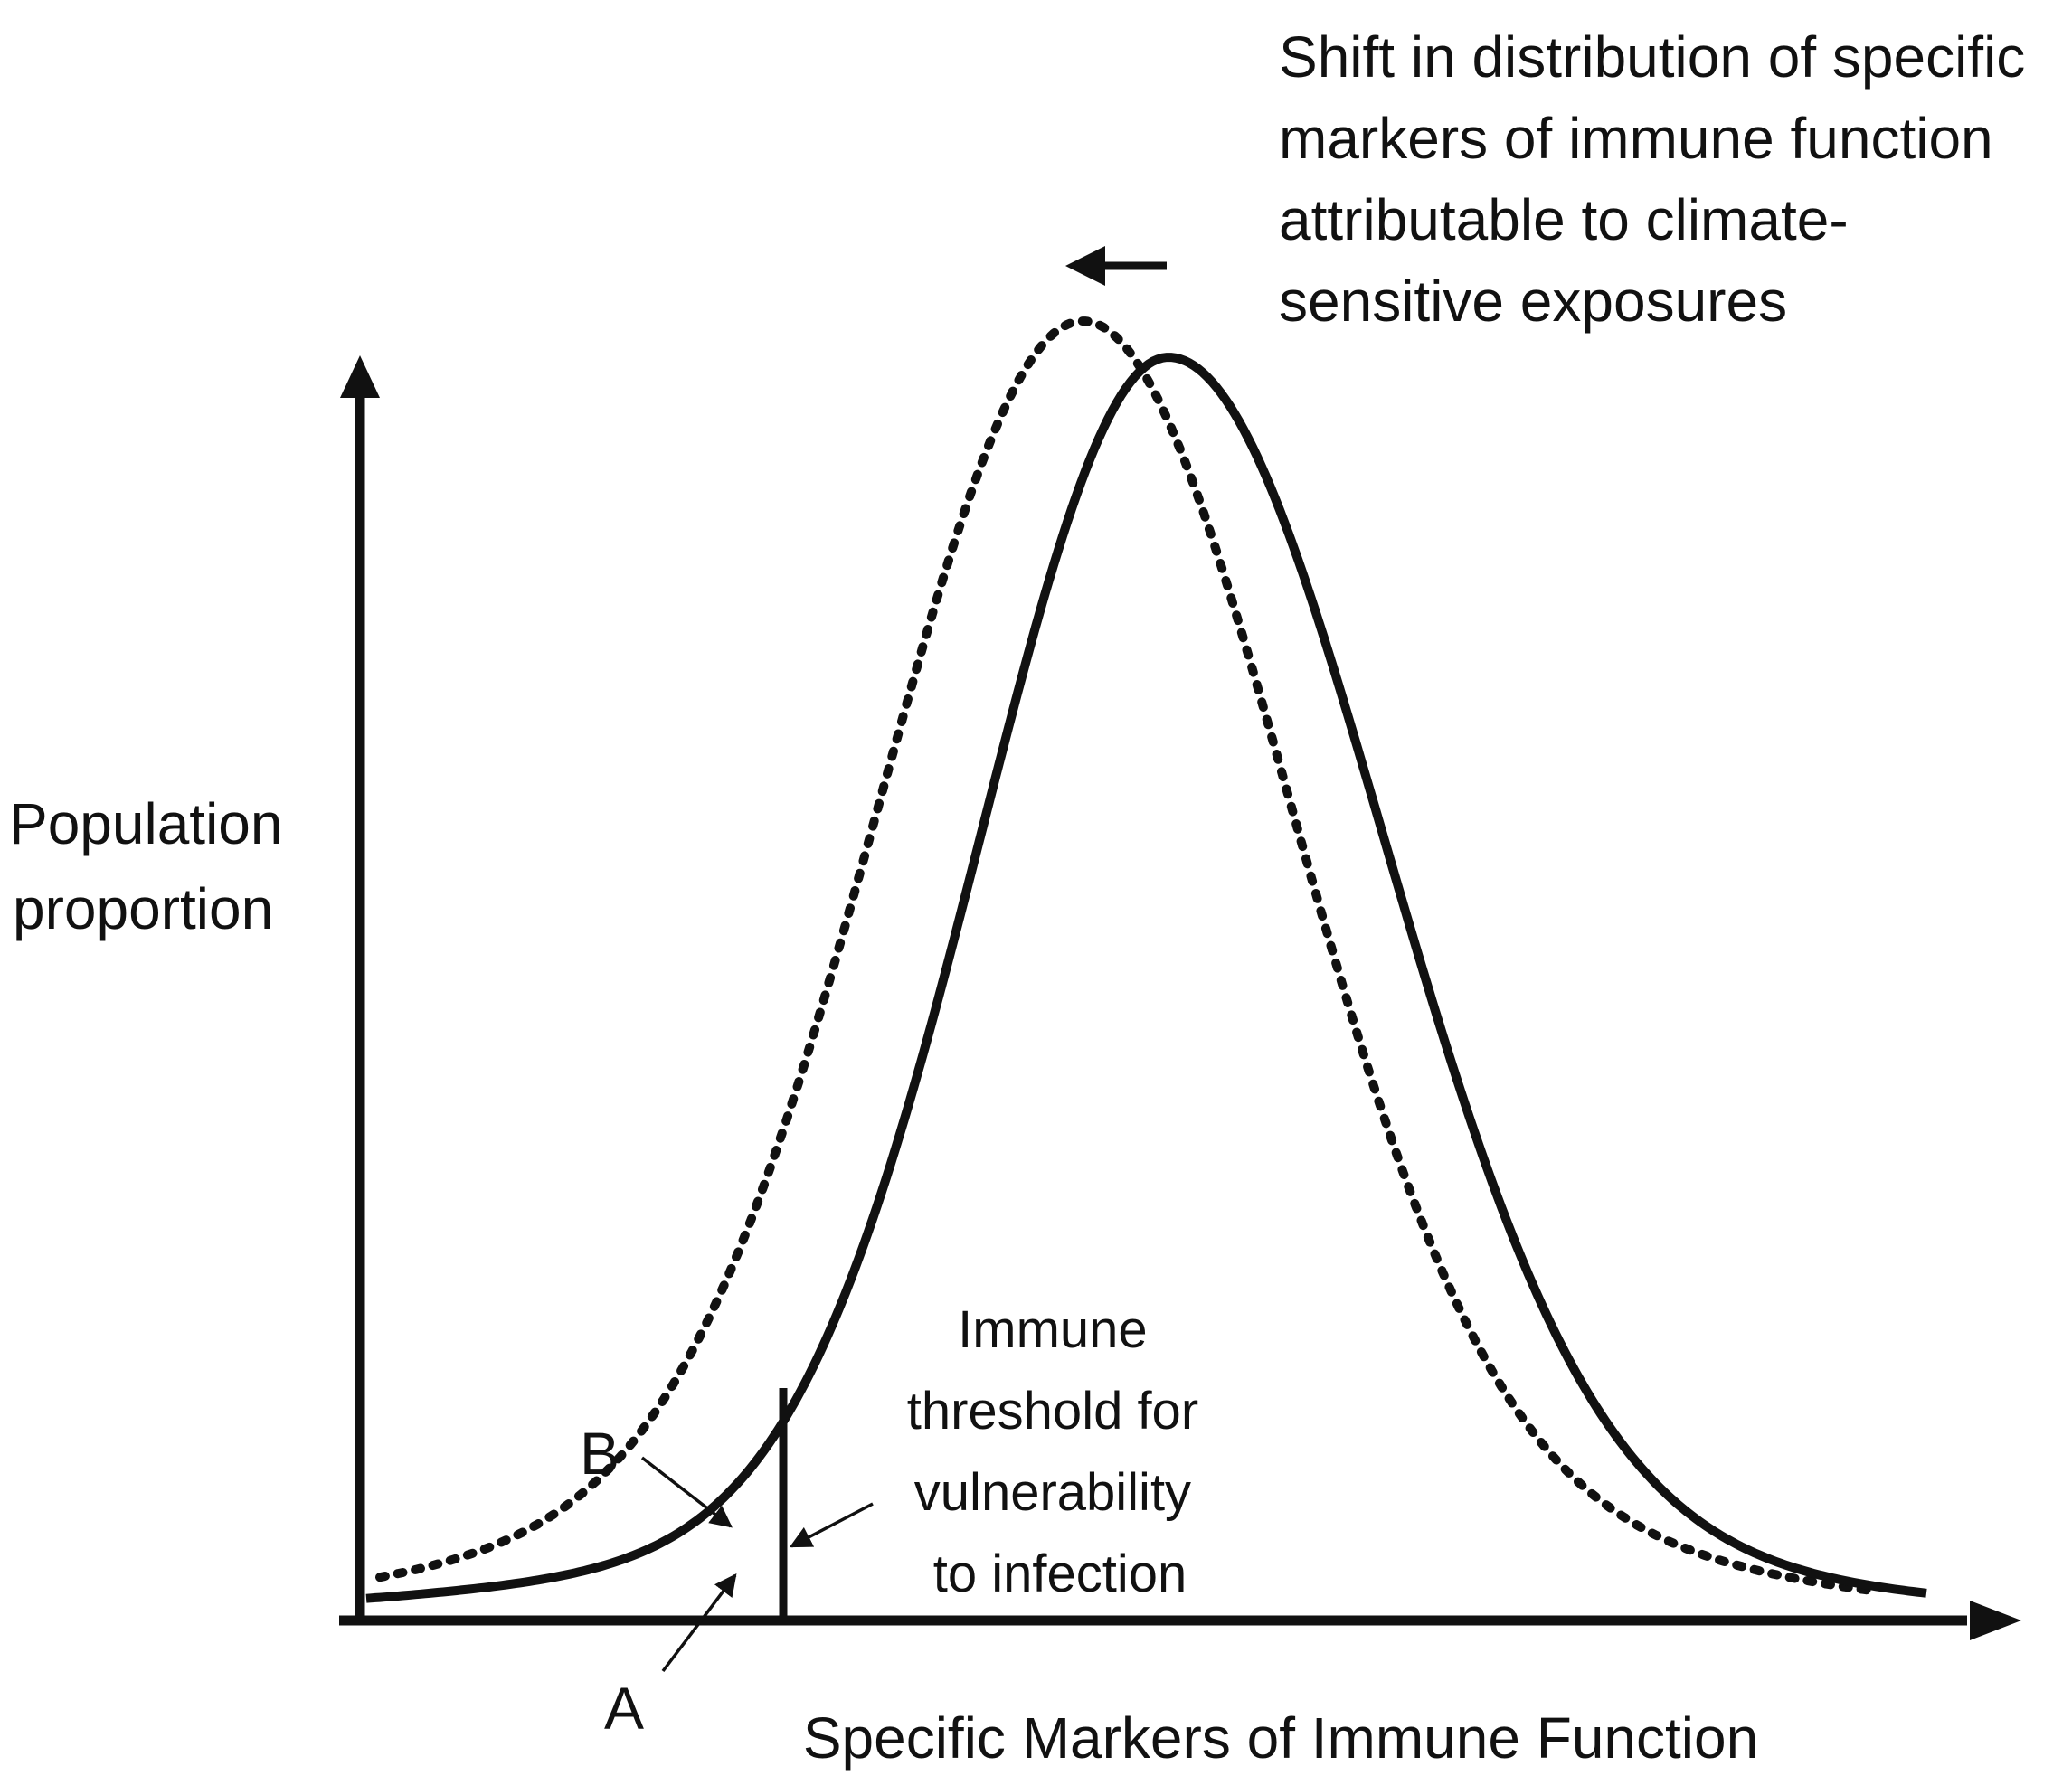 Image resolution: width=2072 pixels, height=1776 pixels. I want to click on y-axis-label: Population proportion, so click(153, 866).